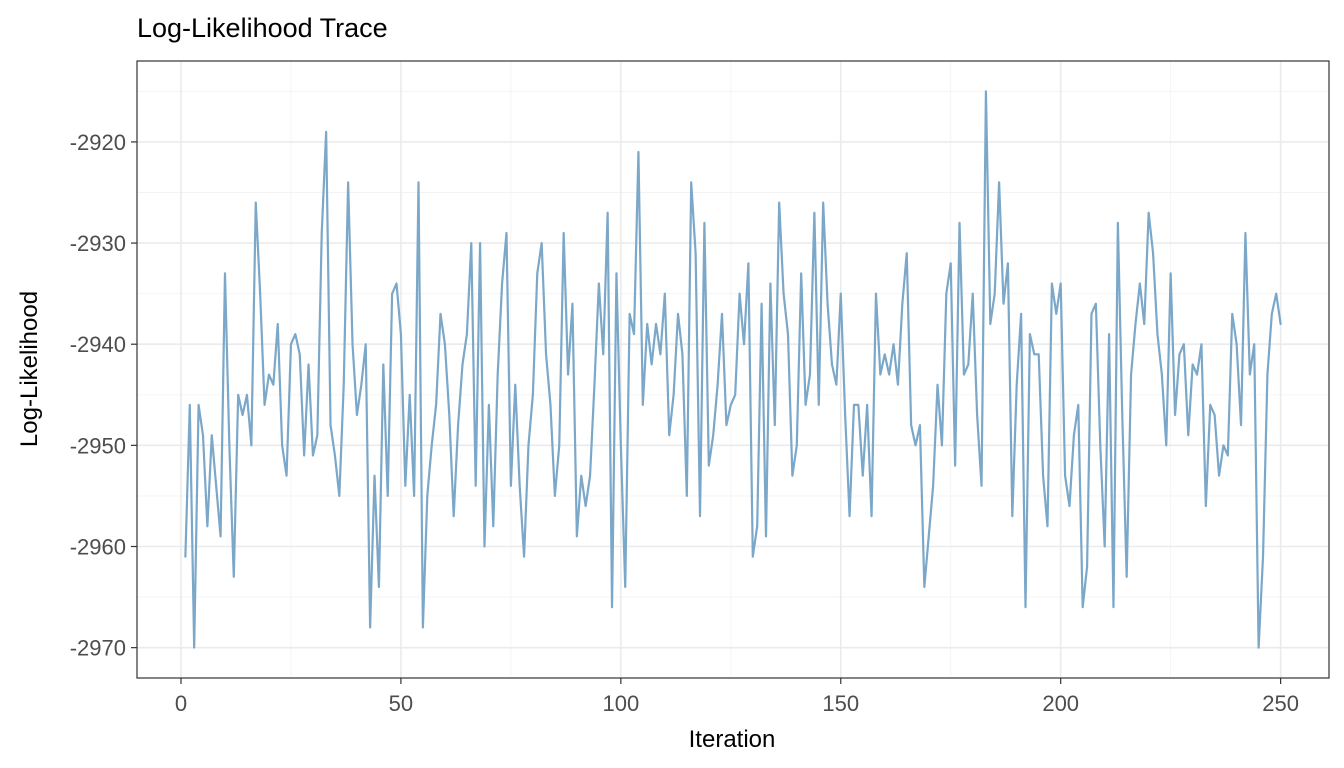 This screenshot has height=768, width=1344. Describe the element at coordinates (98, 142) in the screenshot. I see `y-tick-label: -2920` at that location.